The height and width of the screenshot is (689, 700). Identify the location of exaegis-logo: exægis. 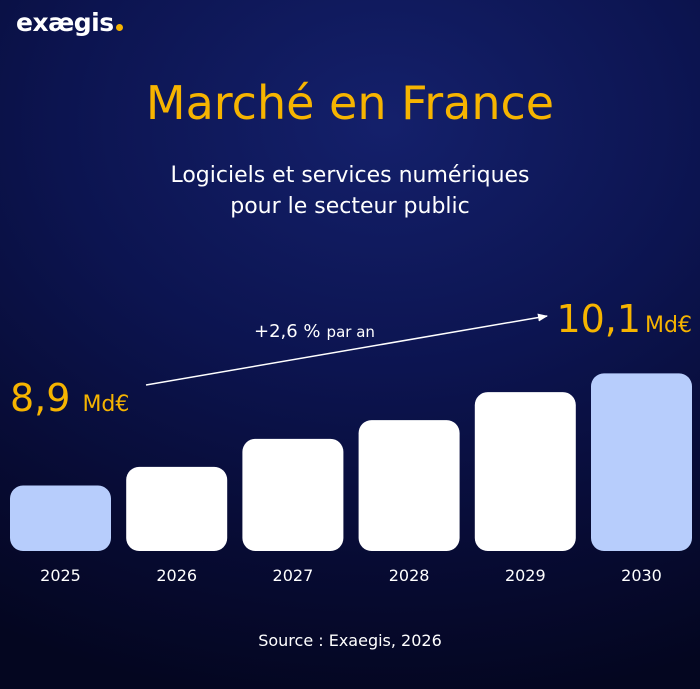
(69, 22).